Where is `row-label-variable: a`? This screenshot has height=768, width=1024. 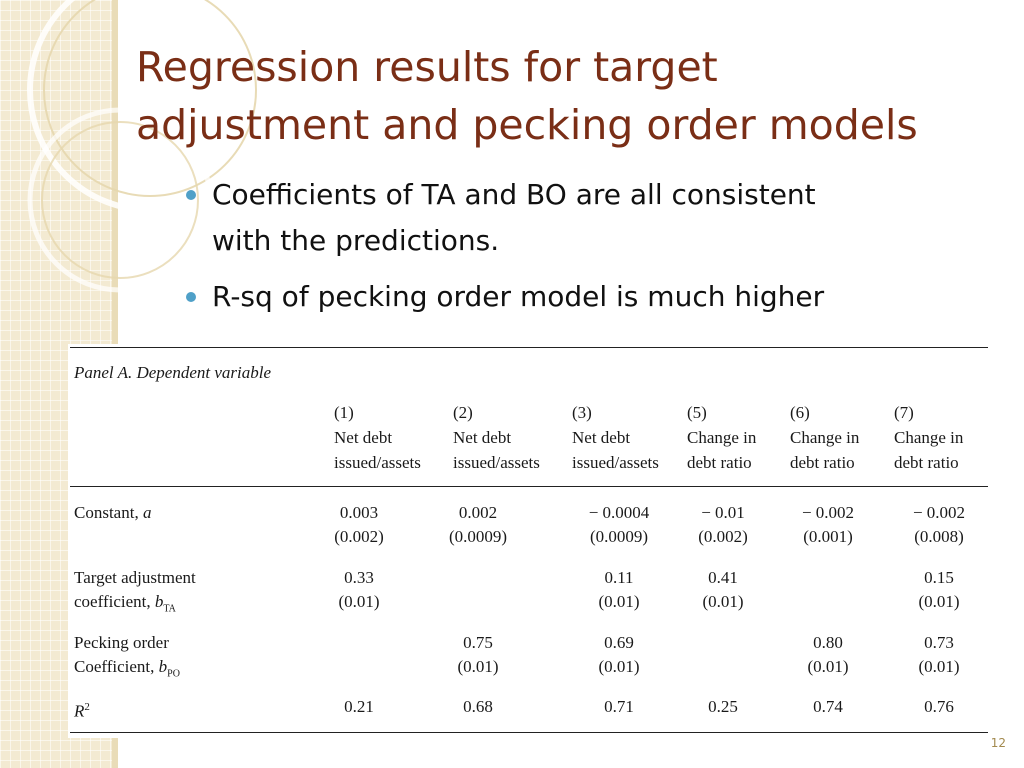 row-label-variable: a is located at coordinates (147, 512).